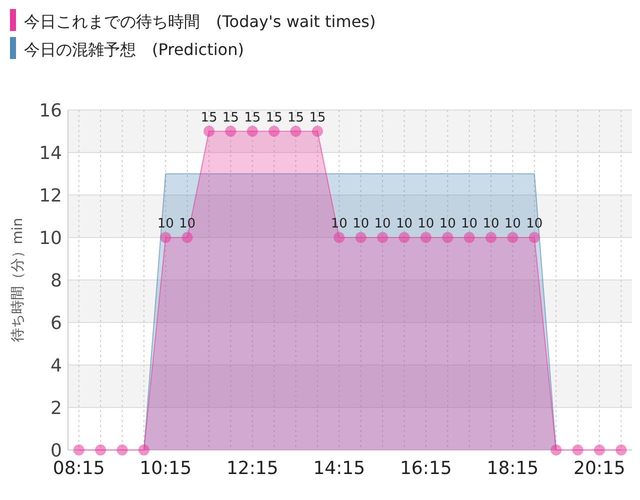  I want to click on x-tick-label: 20:15, so click(600, 468).